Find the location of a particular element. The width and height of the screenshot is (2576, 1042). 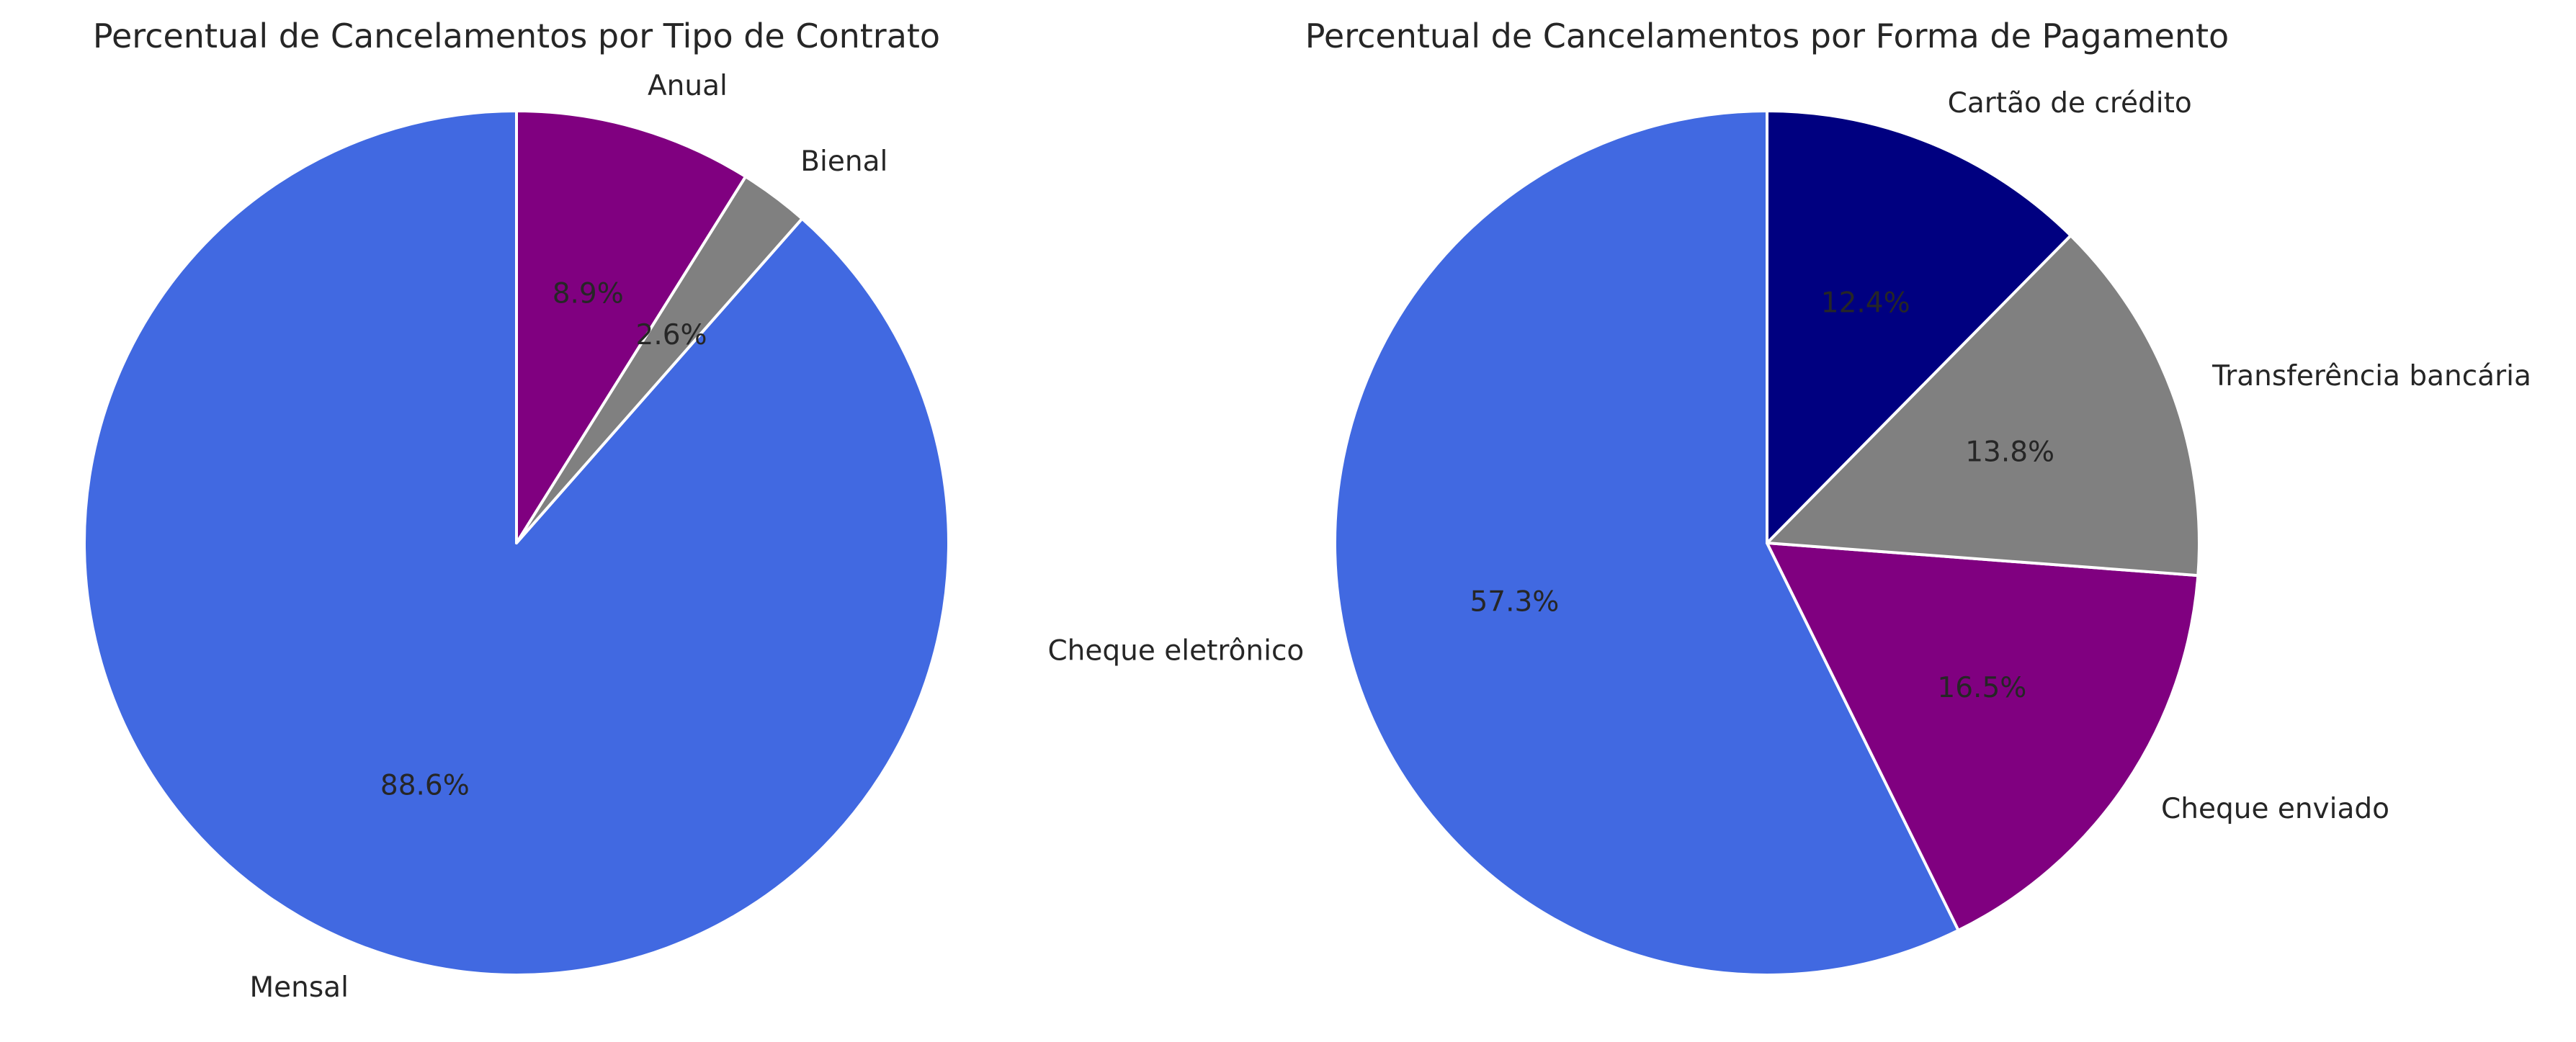

slice-percent-cheque-eletronico: 57.3% is located at coordinates (1514, 601).